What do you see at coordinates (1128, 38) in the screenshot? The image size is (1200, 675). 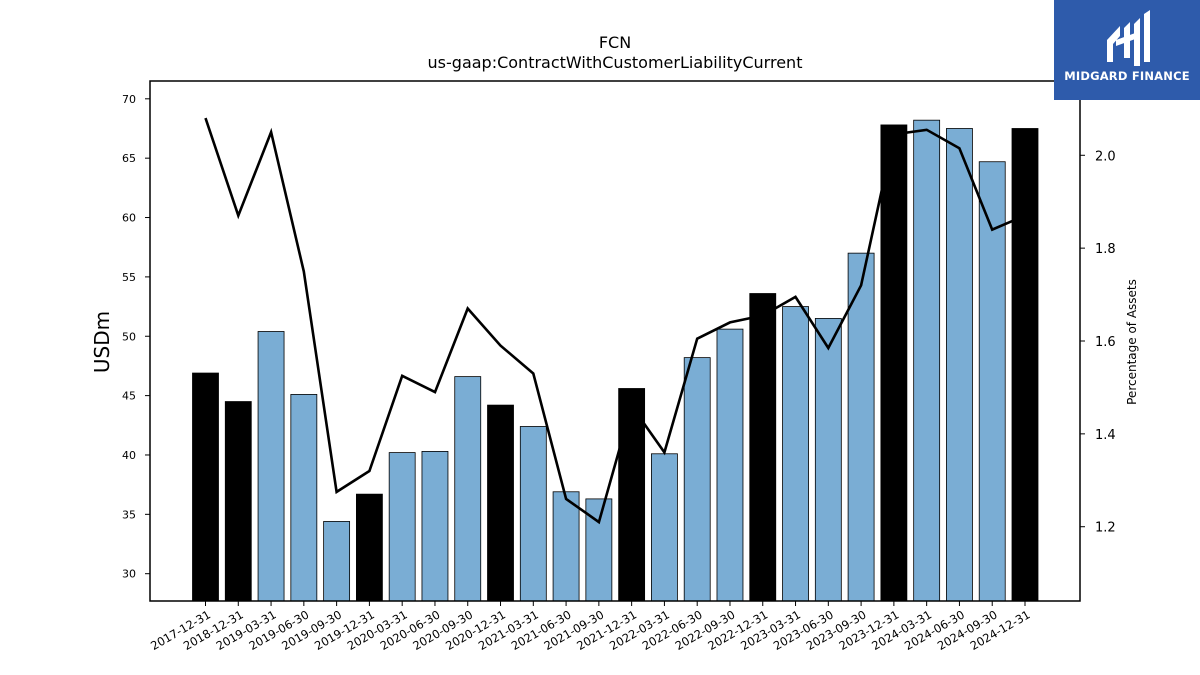 I see `midgard-logo-icon` at bounding box center [1128, 38].